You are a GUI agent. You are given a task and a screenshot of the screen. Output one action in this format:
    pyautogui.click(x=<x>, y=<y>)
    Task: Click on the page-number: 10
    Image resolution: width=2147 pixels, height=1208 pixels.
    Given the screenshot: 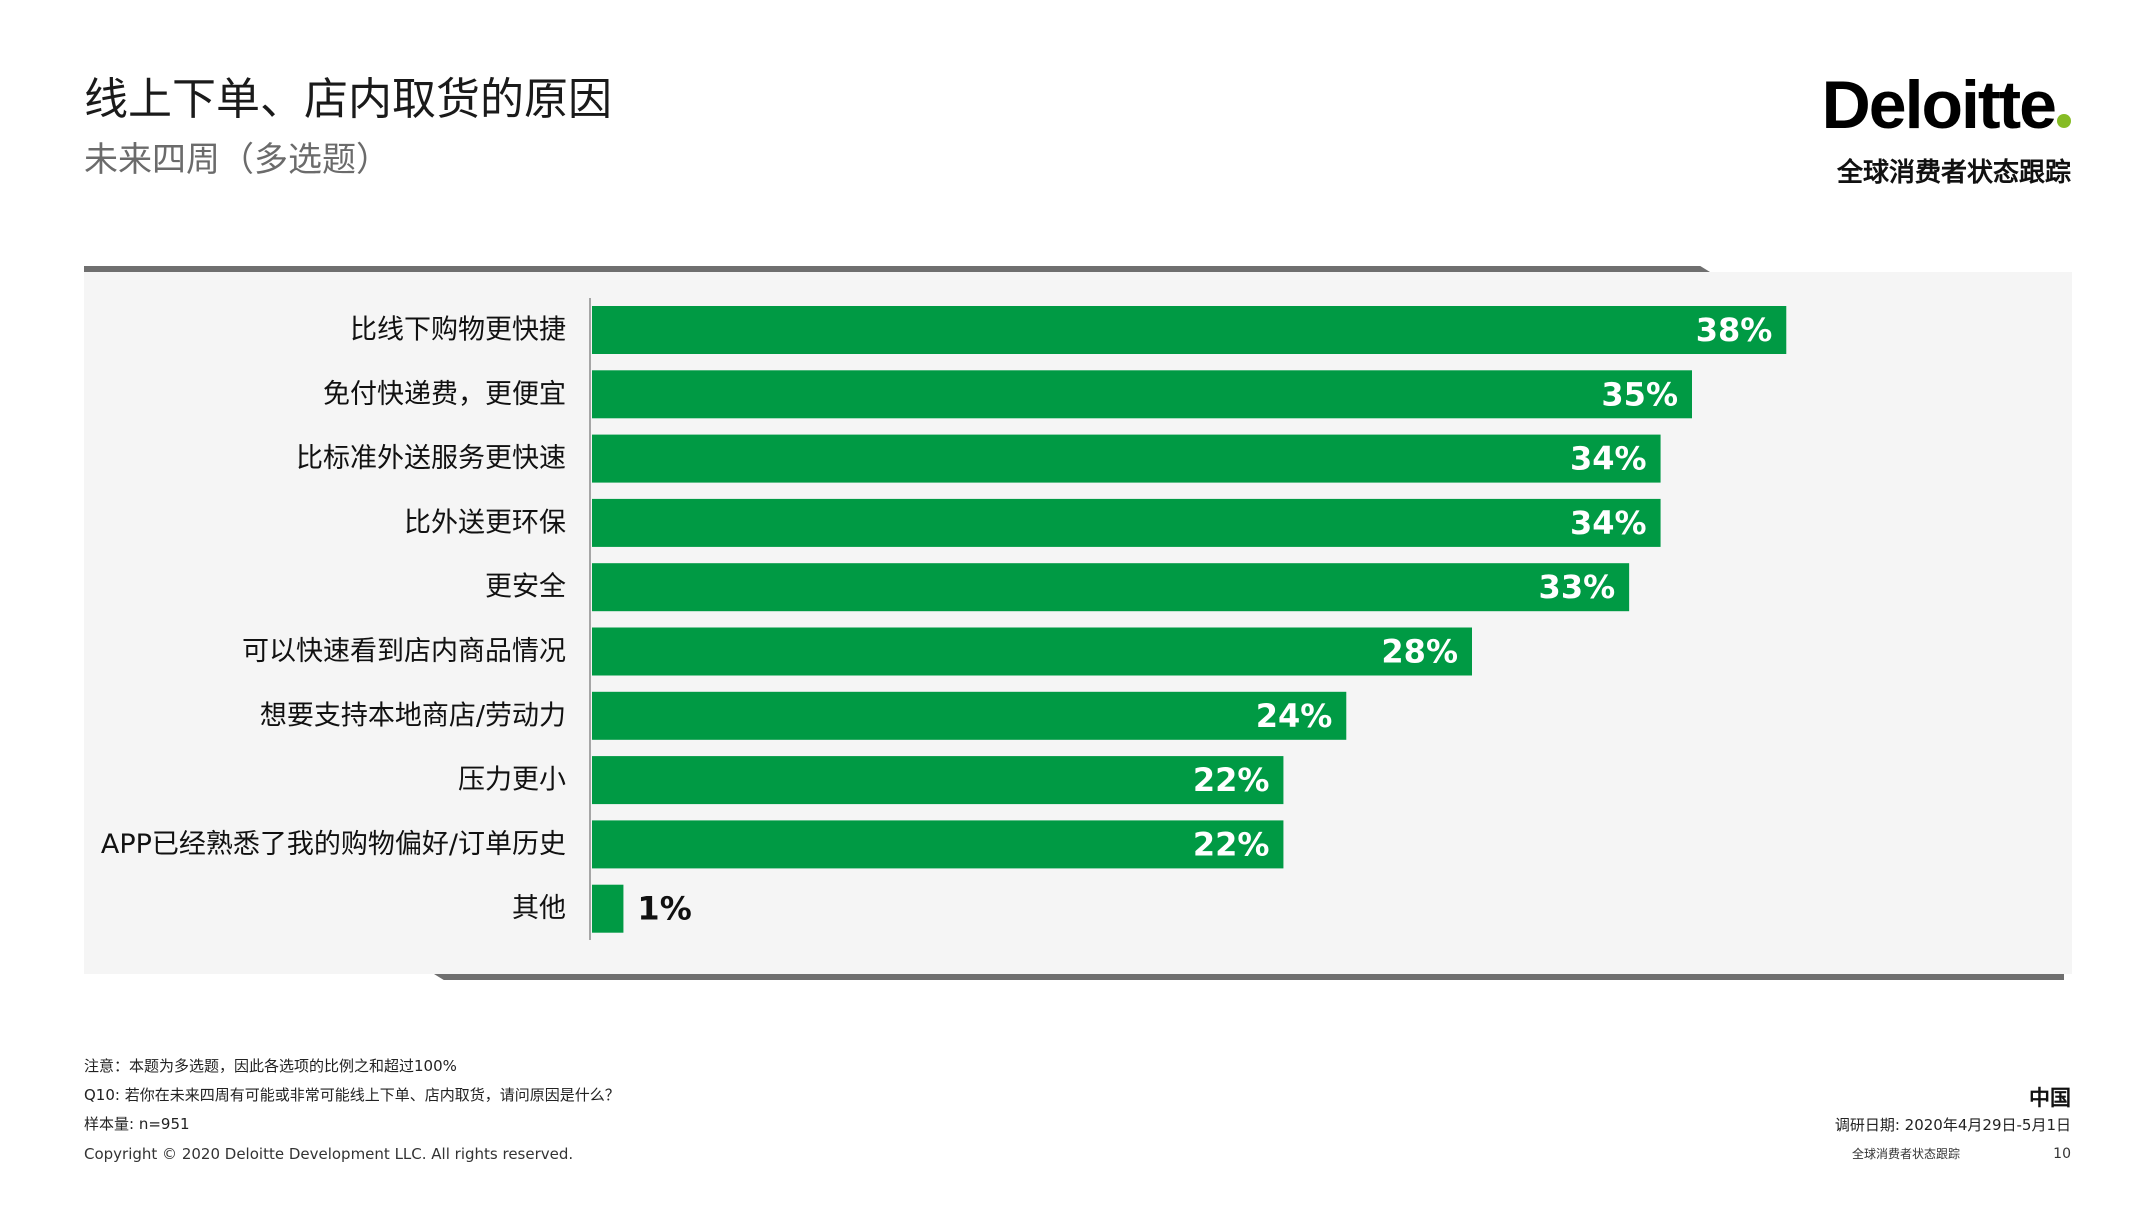 What is the action you would take?
    pyautogui.click(x=2062, y=1154)
    